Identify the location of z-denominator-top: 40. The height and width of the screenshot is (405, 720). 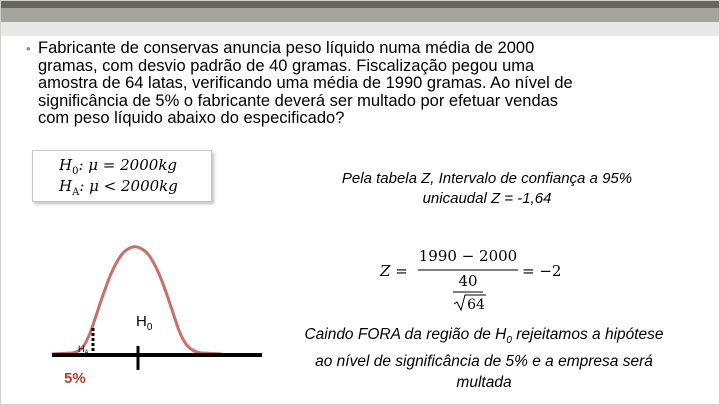
(467, 281).